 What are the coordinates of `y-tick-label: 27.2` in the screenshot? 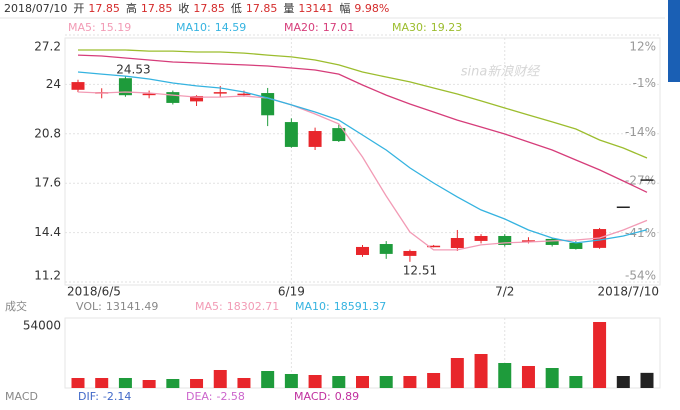 It's located at (47, 47).